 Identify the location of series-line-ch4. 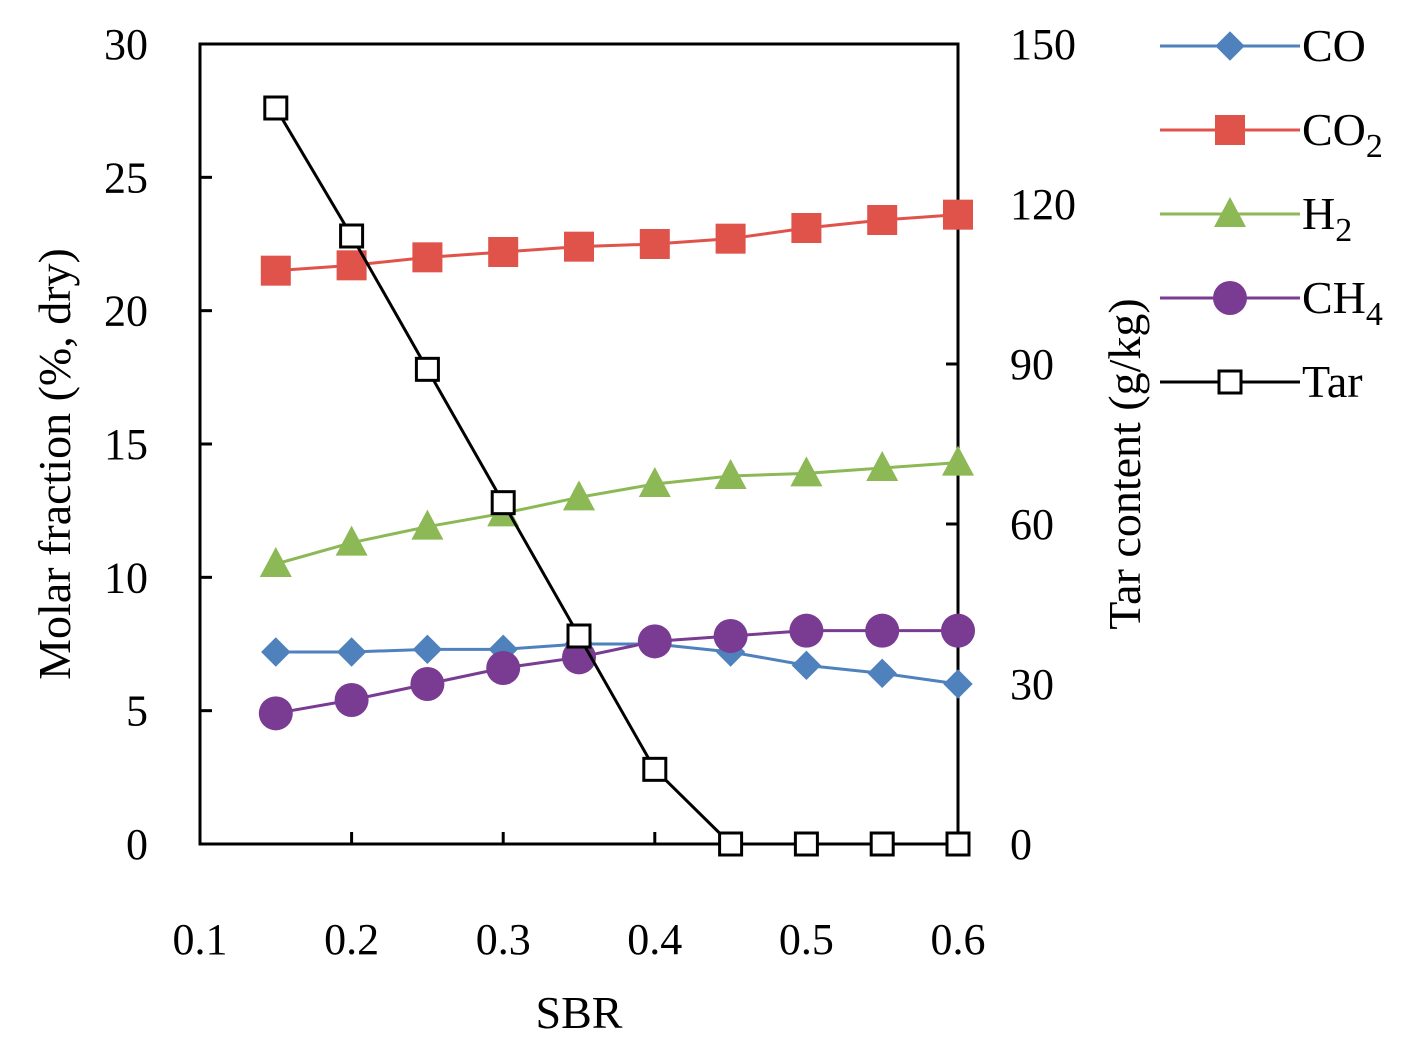
(616, 672).